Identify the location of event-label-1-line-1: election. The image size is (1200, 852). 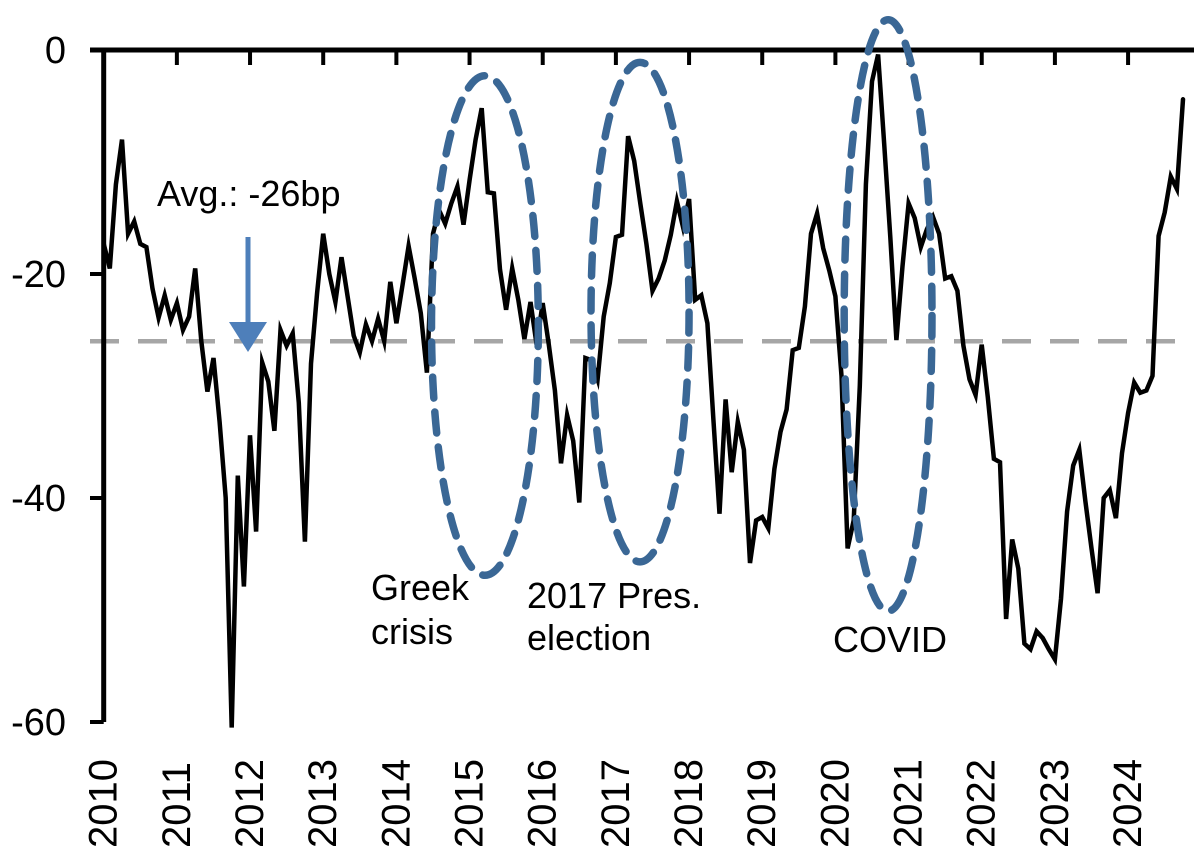
(589, 637).